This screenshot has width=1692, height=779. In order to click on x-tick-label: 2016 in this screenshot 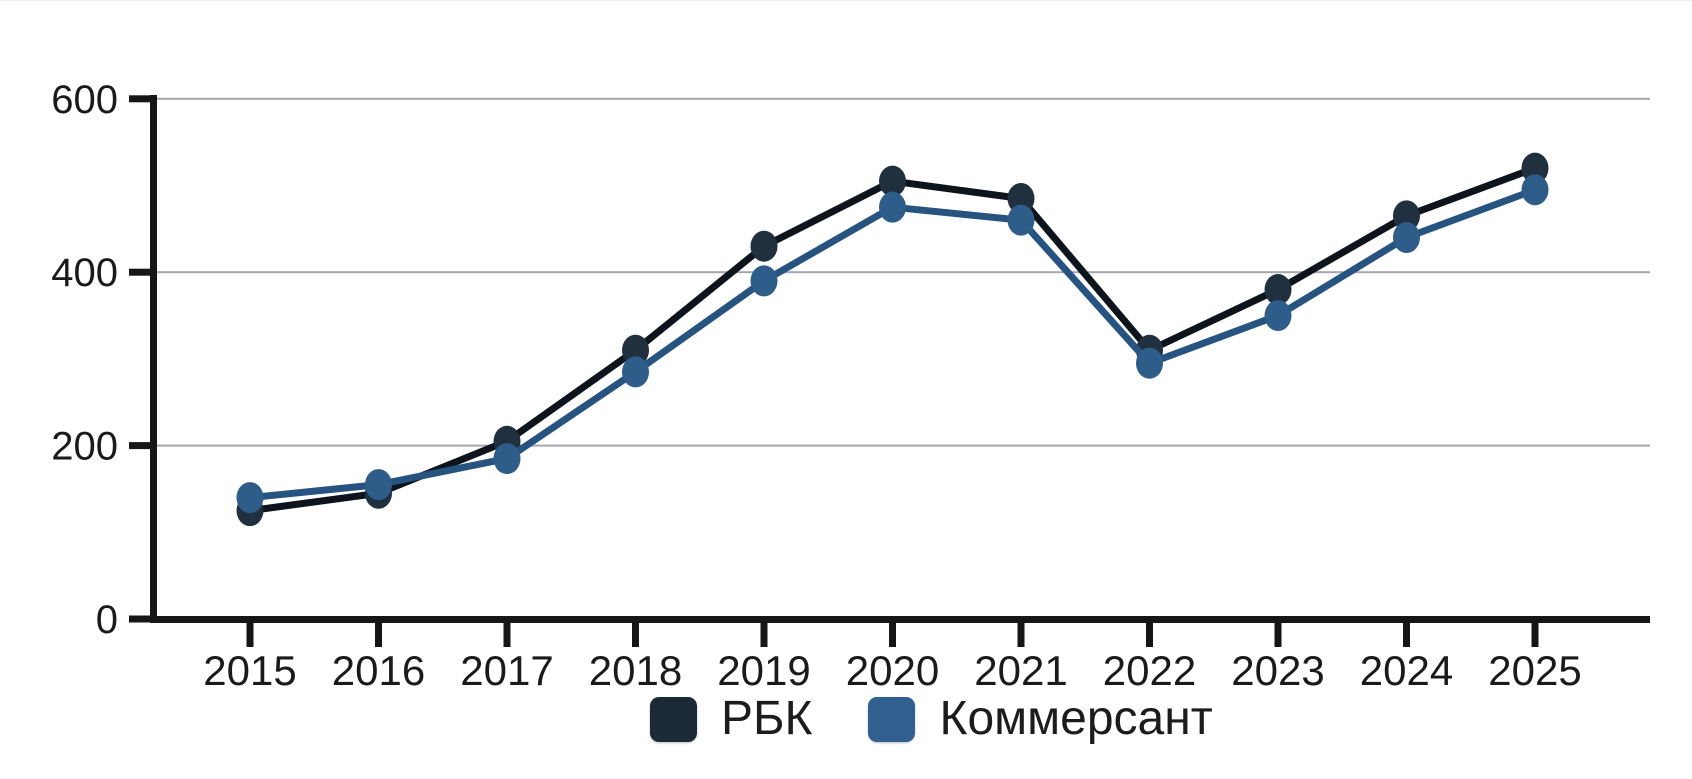, I will do `click(378, 670)`.